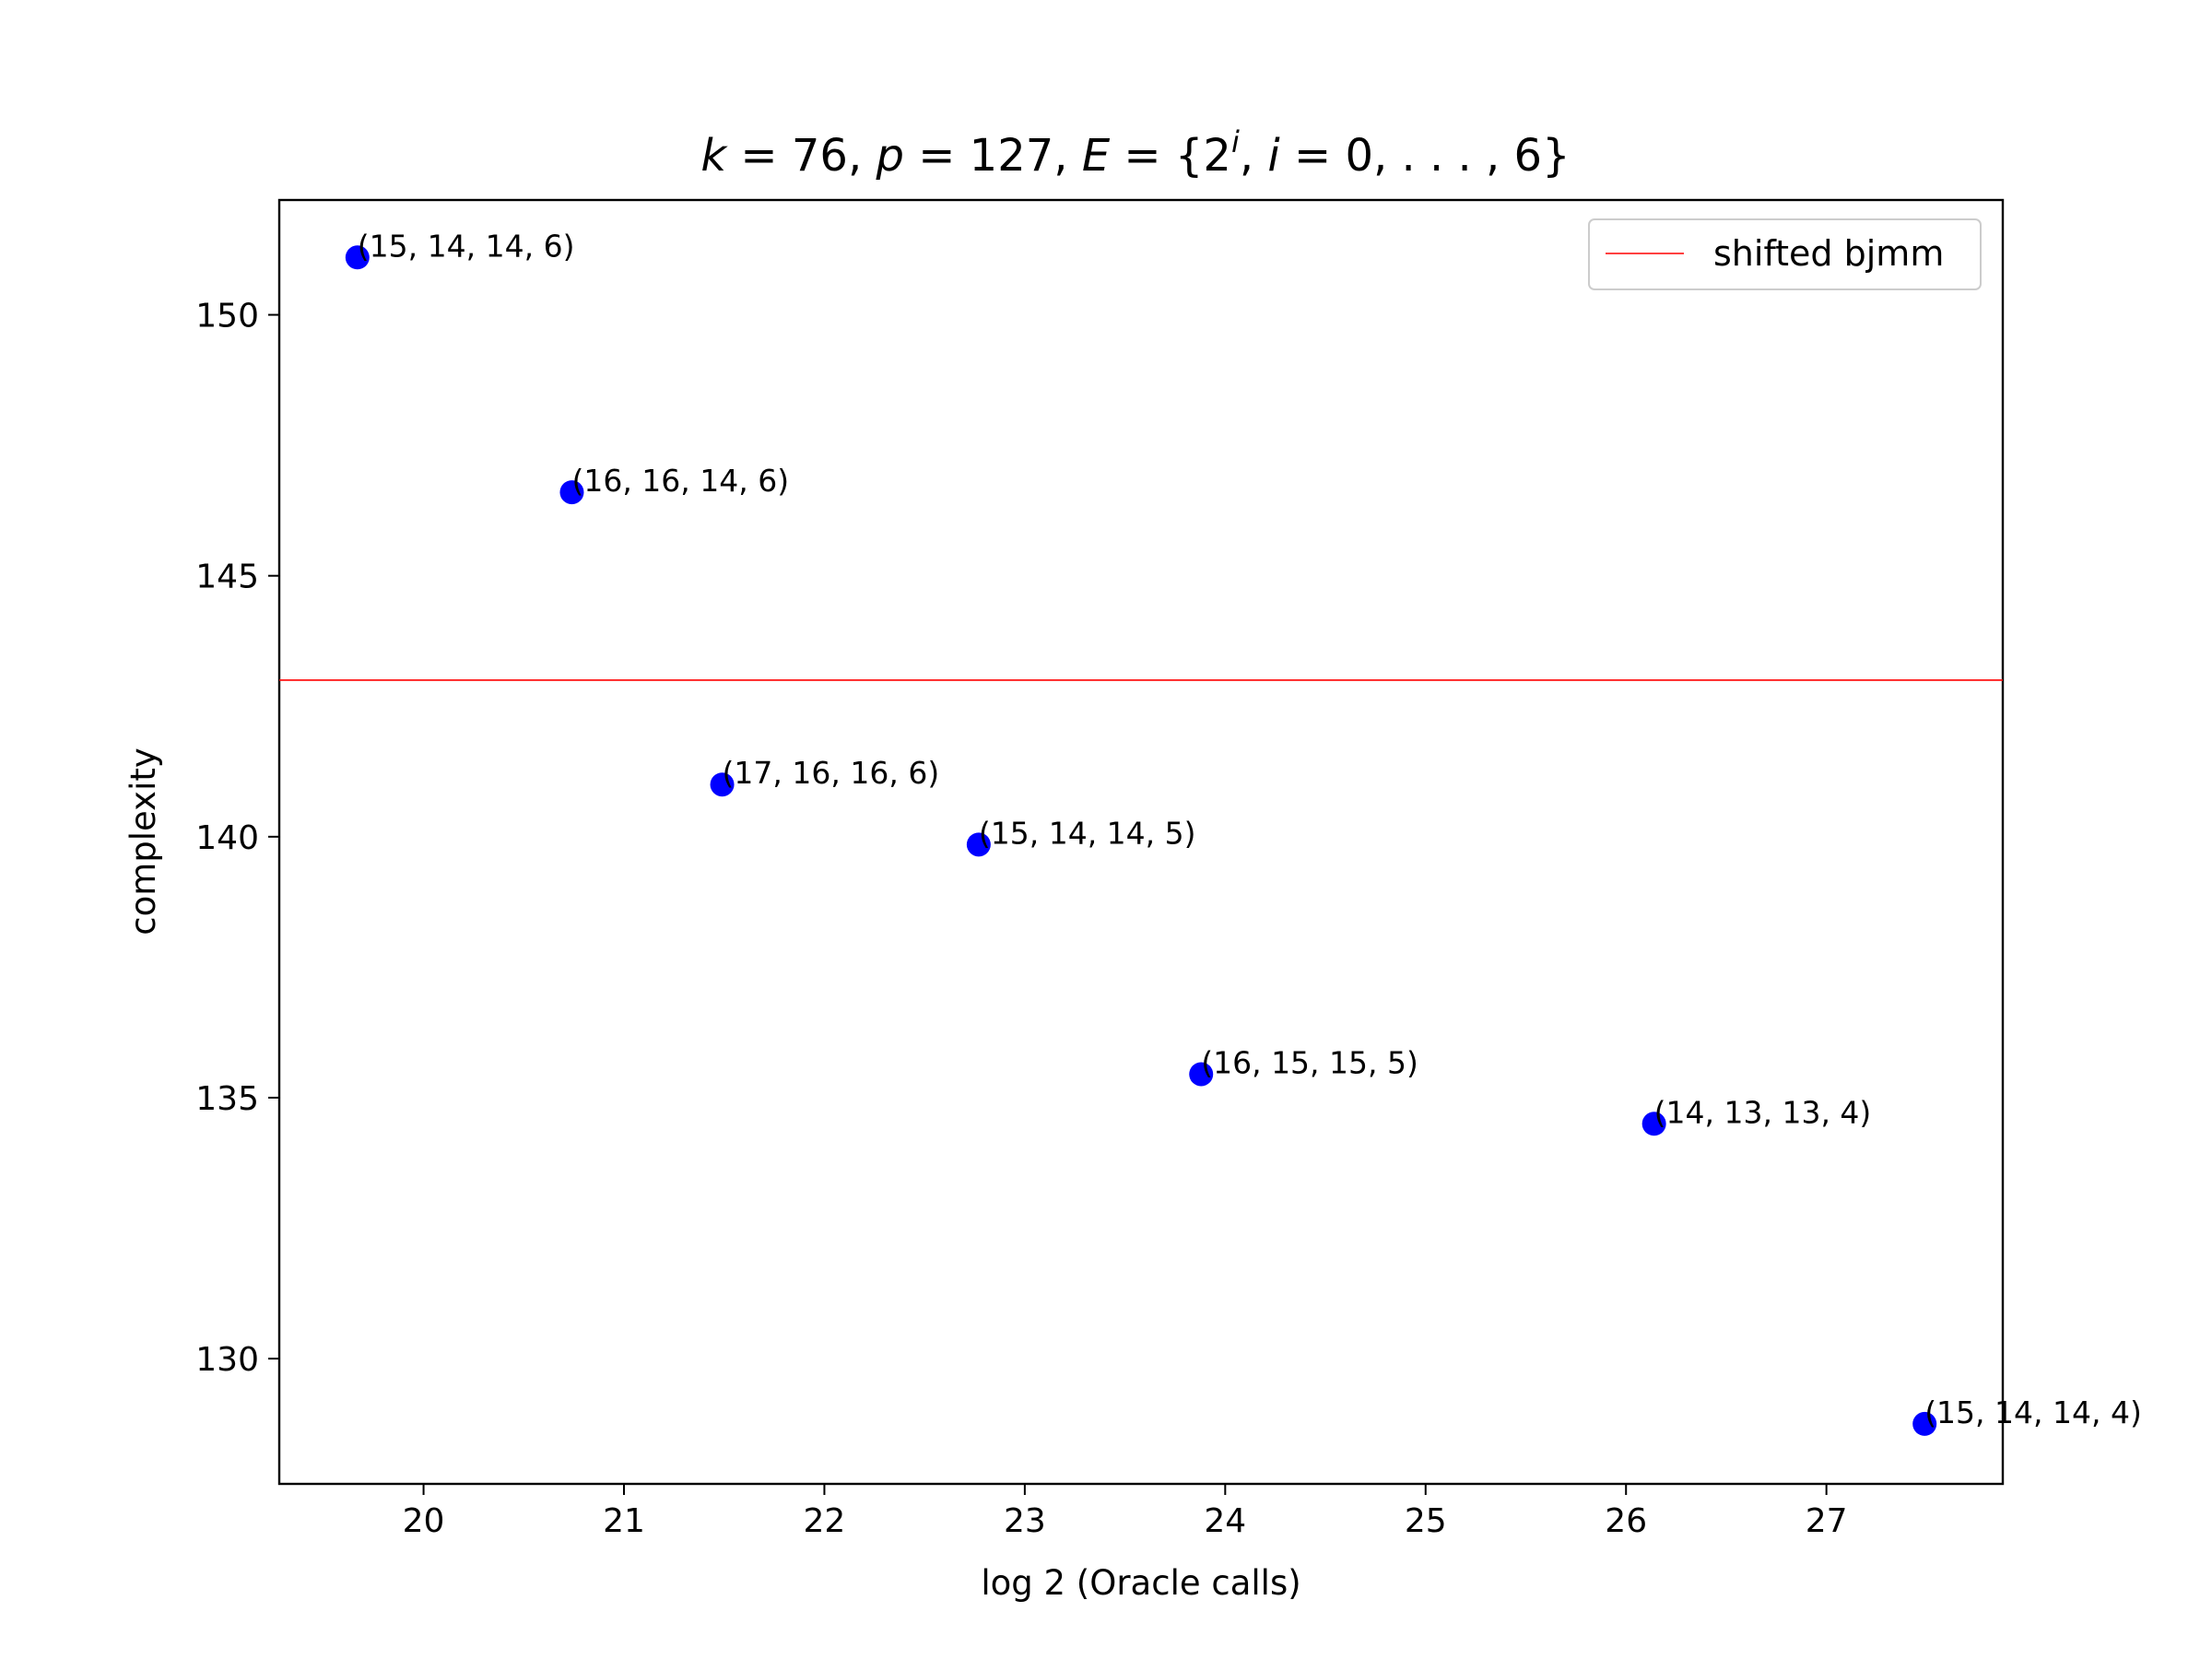  What do you see at coordinates (831, 773) in the screenshot?
I see `point-label: (17, 16, 16, 6)` at bounding box center [831, 773].